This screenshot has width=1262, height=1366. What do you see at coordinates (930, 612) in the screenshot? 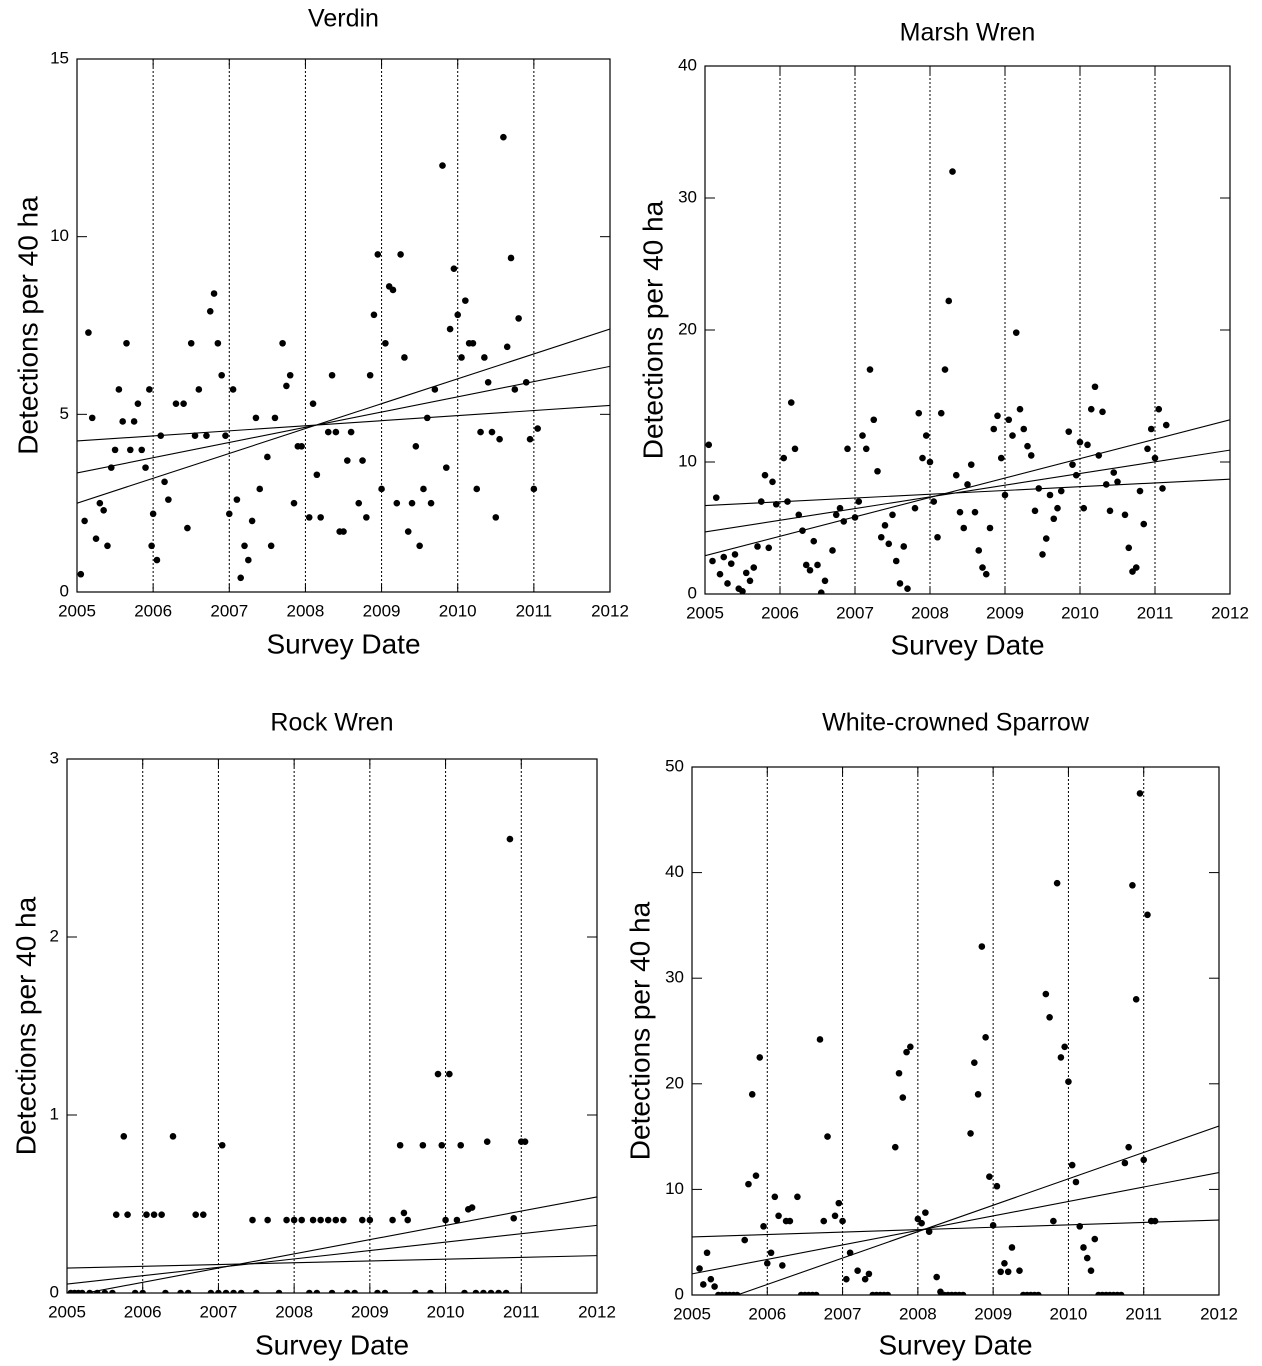
I see `x-tick-label: 2008` at bounding box center [930, 612].